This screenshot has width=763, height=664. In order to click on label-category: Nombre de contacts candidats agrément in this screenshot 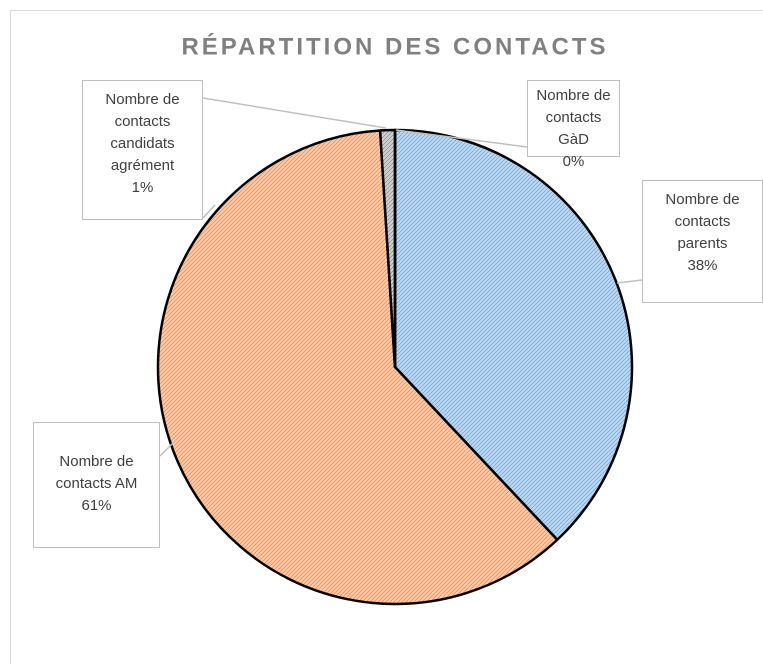, I will do `click(142, 132)`.